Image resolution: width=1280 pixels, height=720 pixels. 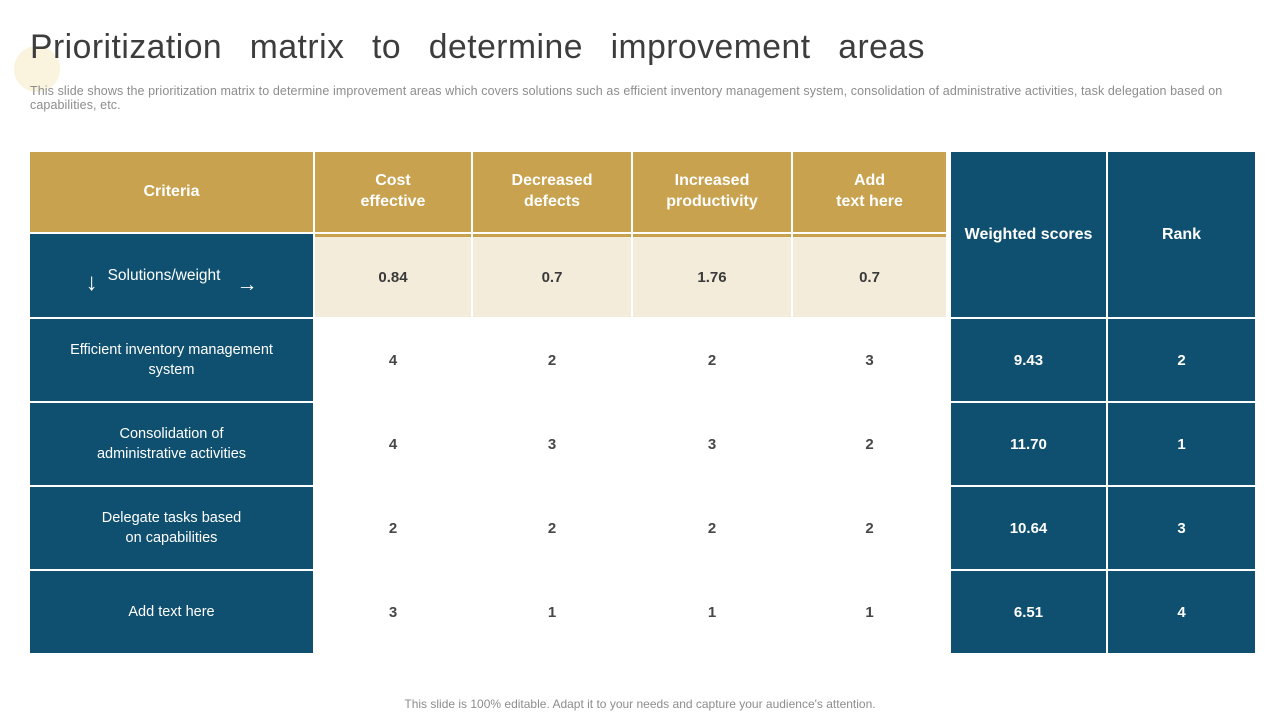 What do you see at coordinates (393, 192) in the screenshot?
I see `header-cost-effective: Cost effective` at bounding box center [393, 192].